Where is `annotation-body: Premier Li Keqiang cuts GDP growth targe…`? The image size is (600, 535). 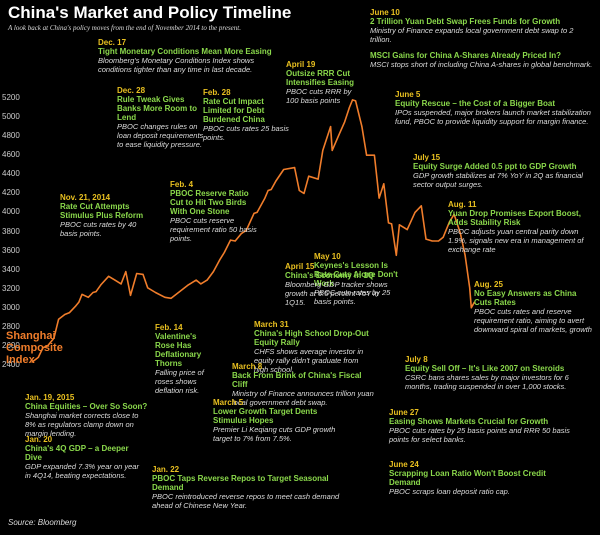
annotation-body: Premier Li Keqiang cuts GDP growth targe… is located at coordinates (274, 434).